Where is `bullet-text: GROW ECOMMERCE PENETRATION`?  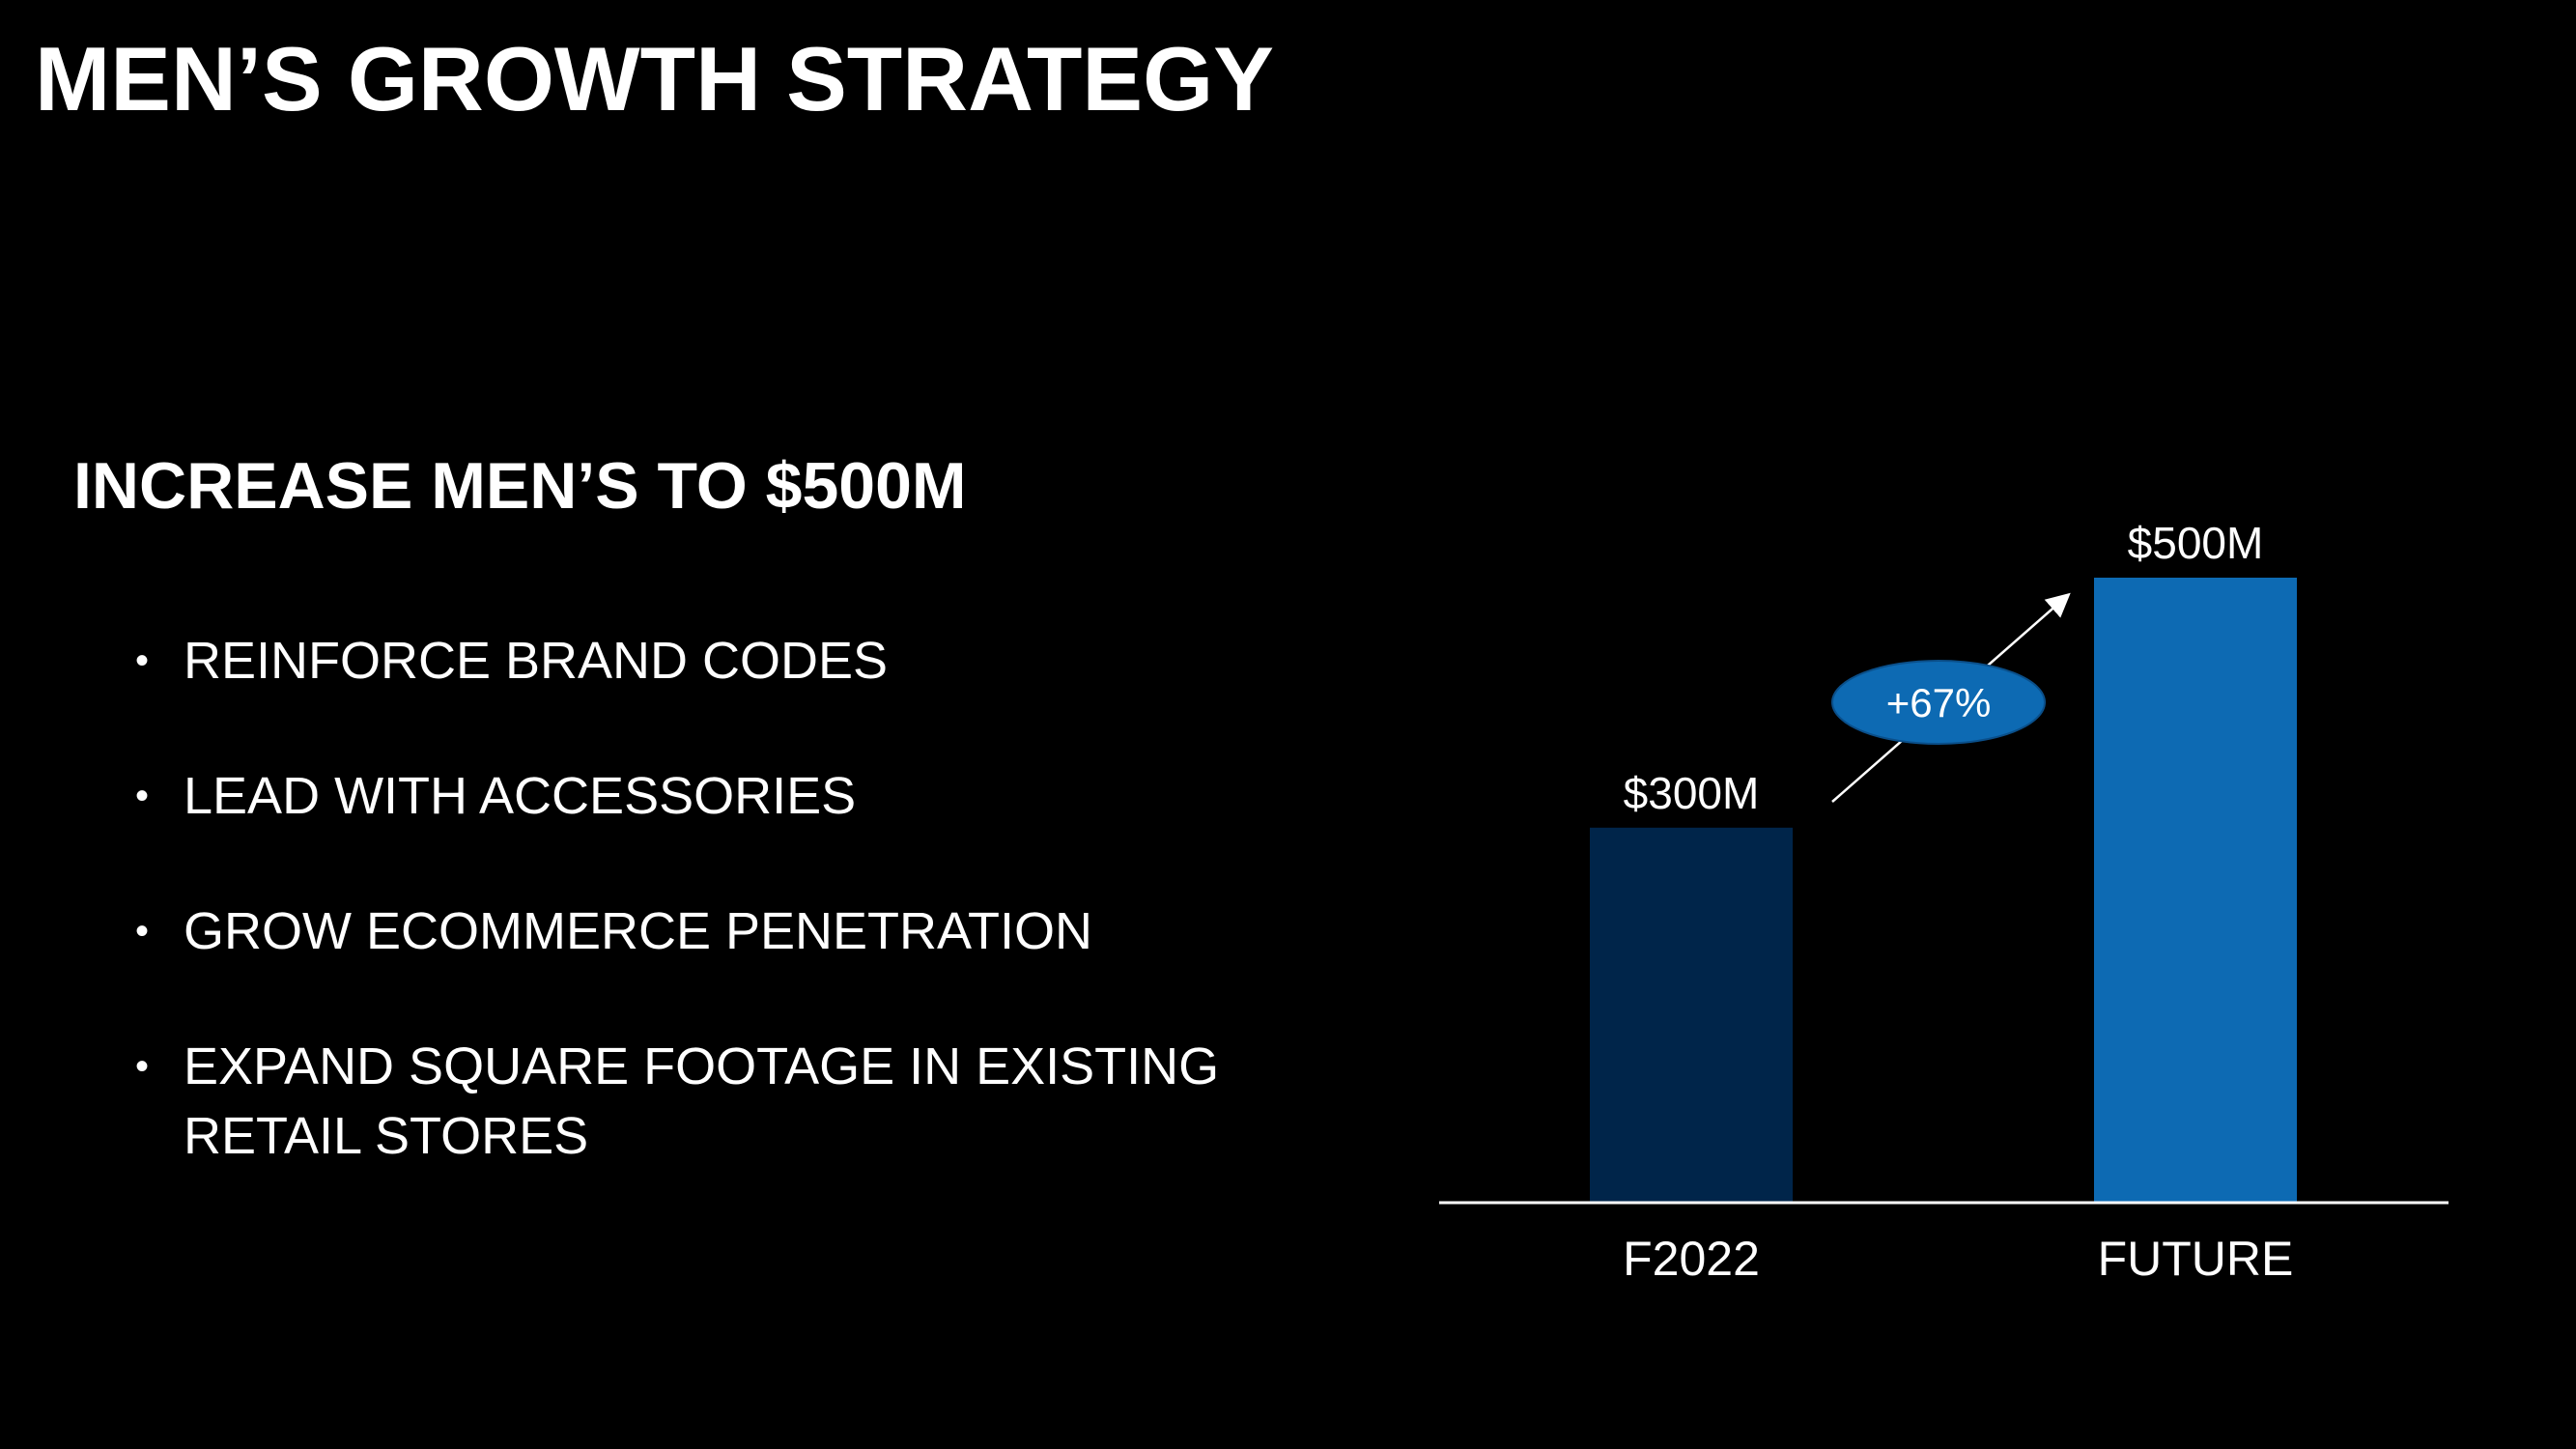
bullet-text: GROW ECOMMERCE PENETRATION is located at coordinates (638, 931).